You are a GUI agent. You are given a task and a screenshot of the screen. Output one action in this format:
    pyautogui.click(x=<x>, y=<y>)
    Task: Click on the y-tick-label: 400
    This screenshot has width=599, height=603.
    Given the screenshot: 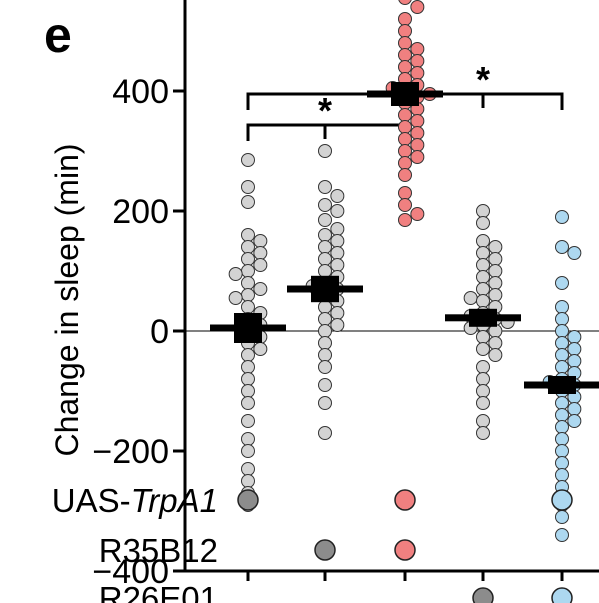 What is the action you would take?
    pyautogui.click(x=140, y=92)
    